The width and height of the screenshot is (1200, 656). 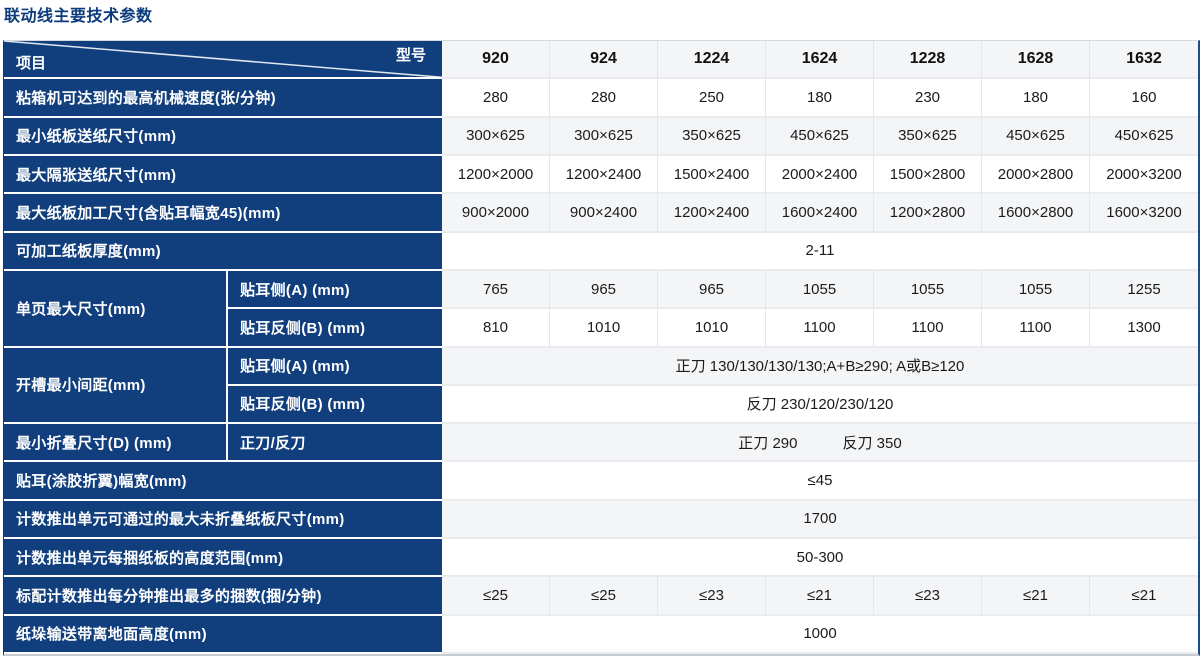 I want to click on value-cell: 1255, so click(x=1144, y=290).